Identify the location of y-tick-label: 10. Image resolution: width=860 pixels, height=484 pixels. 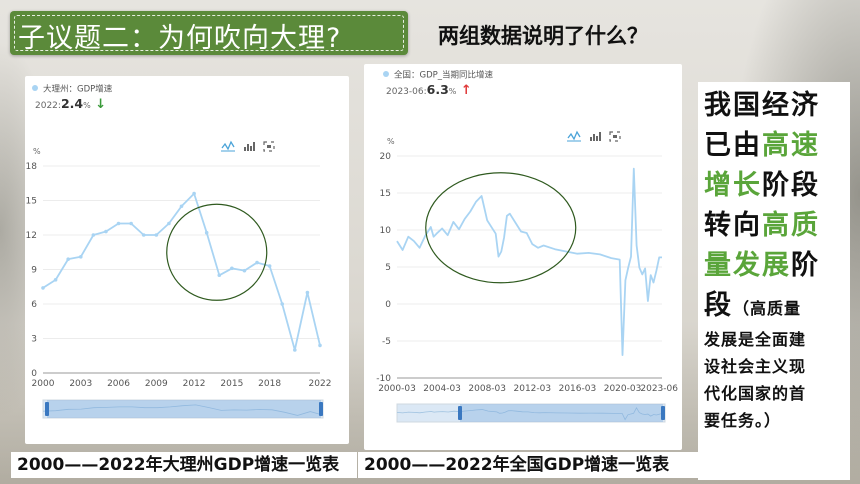
(386, 231).